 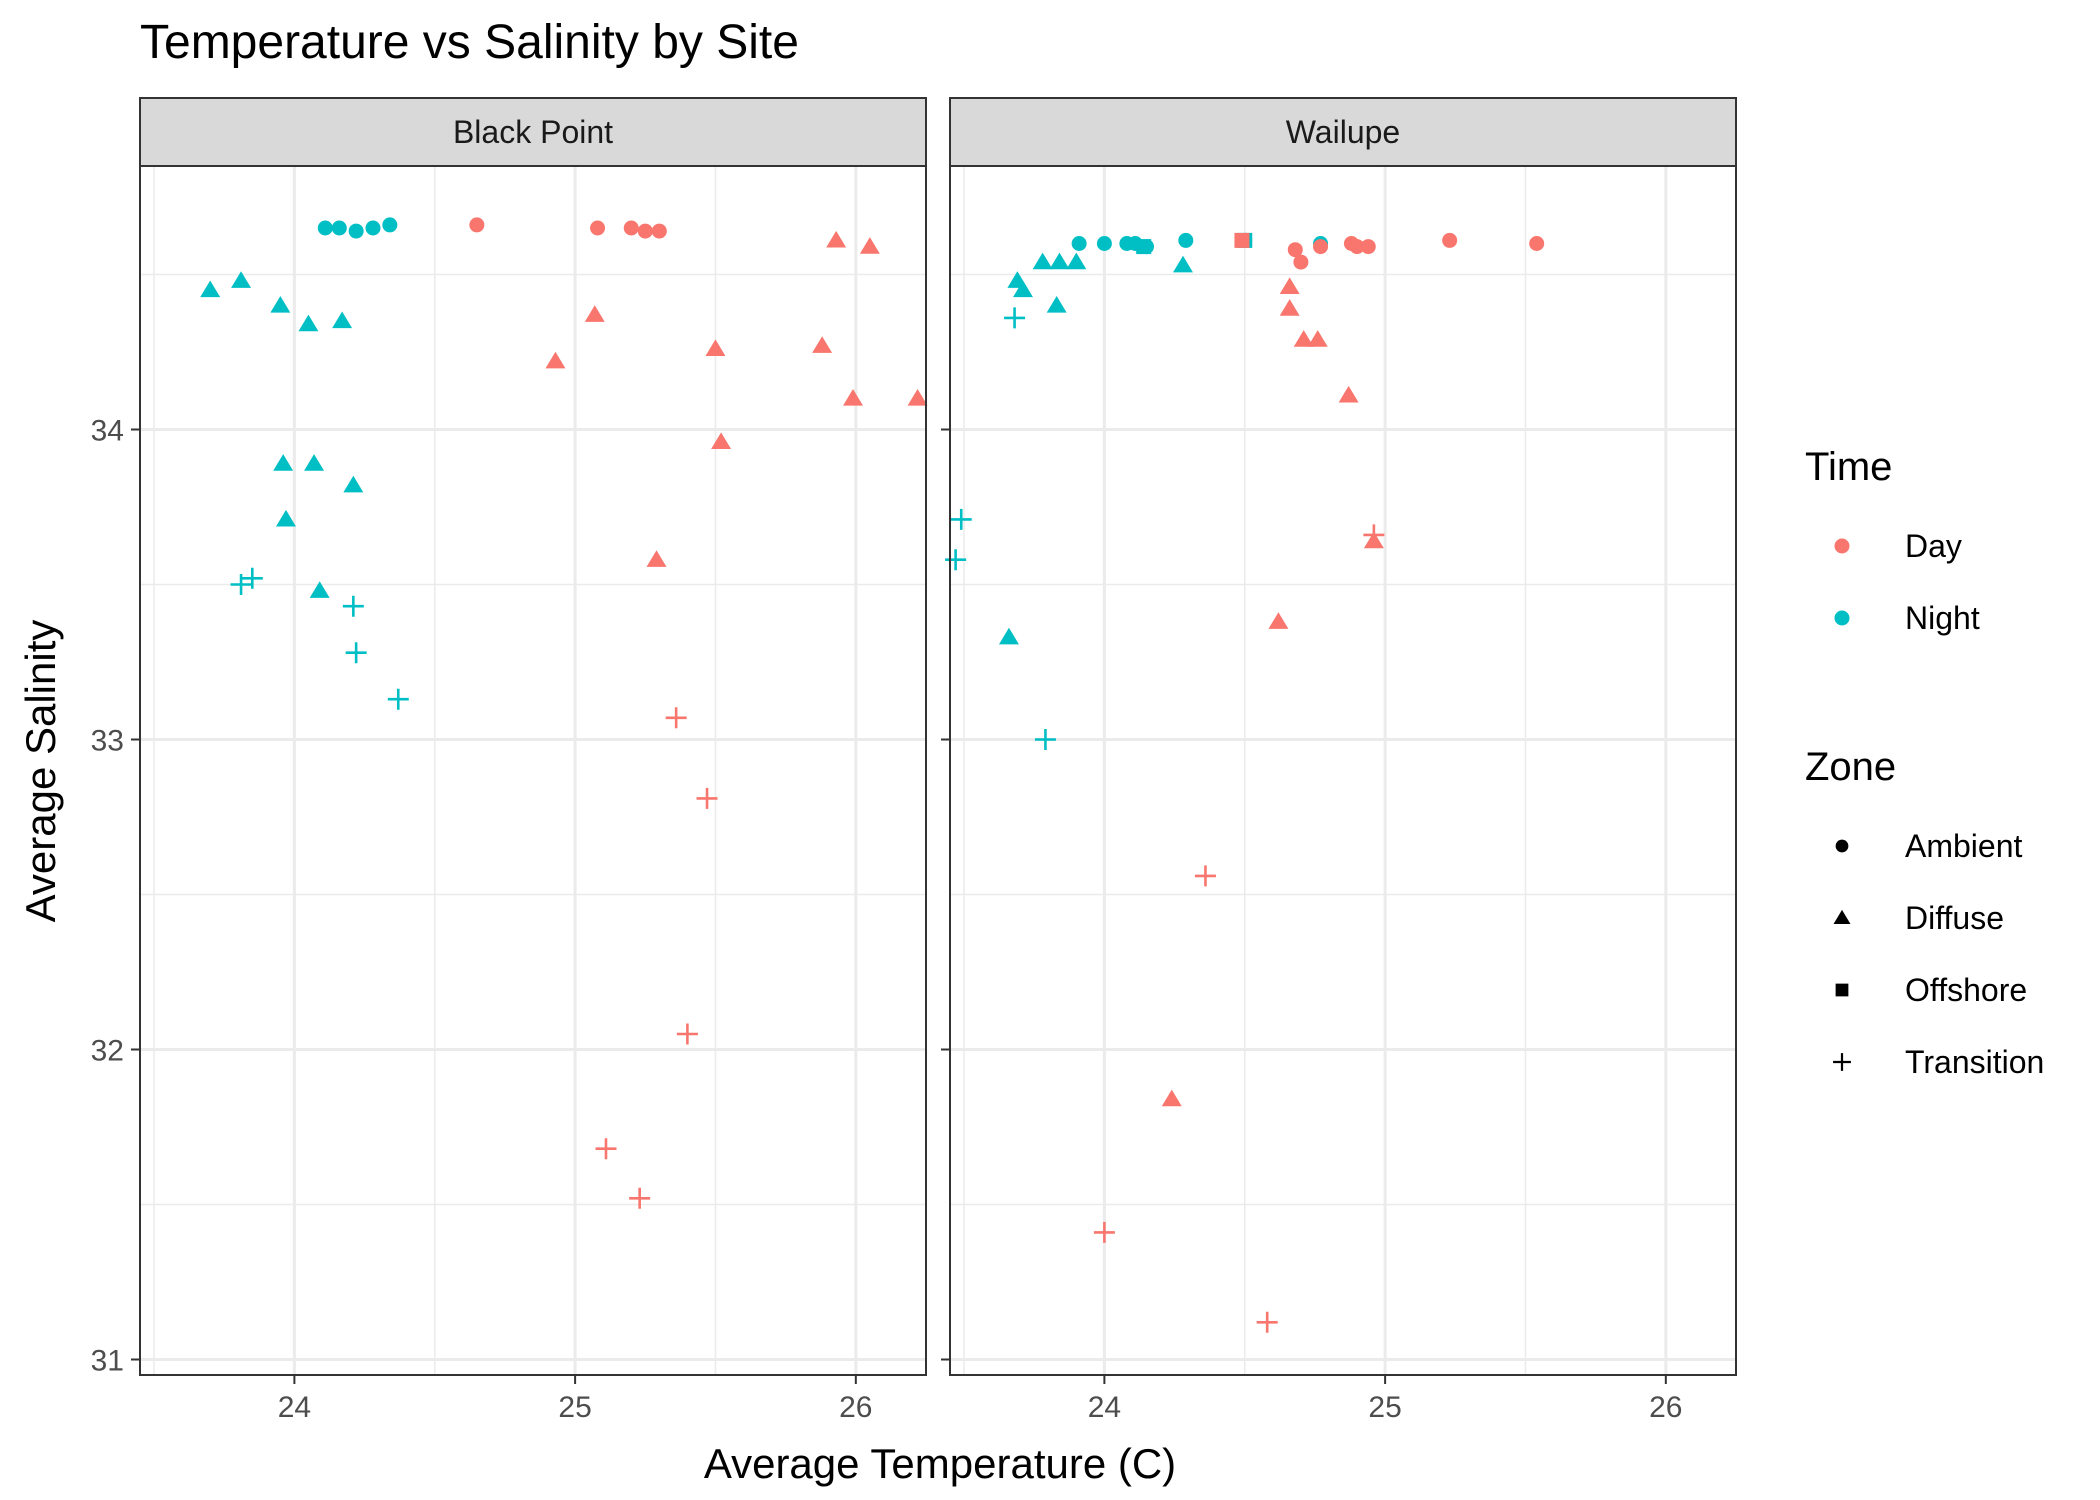 I want to click on y-tick-label: 33, so click(x=107, y=741).